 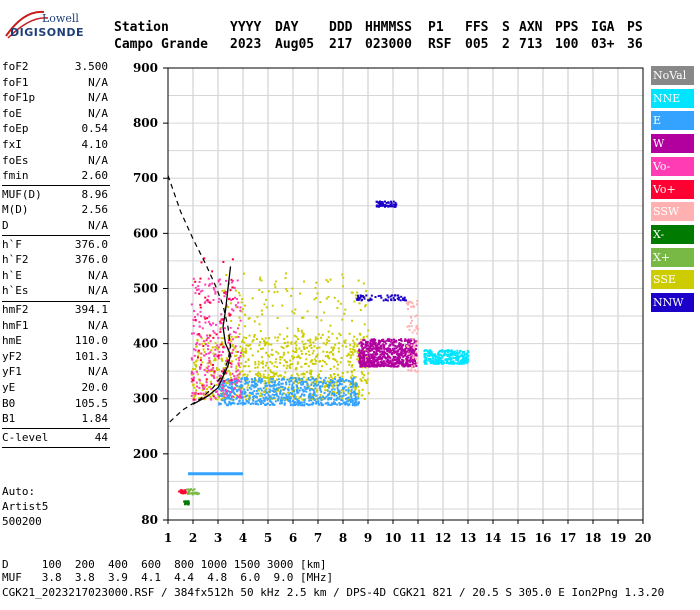 I want to click on param-value: N/A, so click(x=98, y=113).